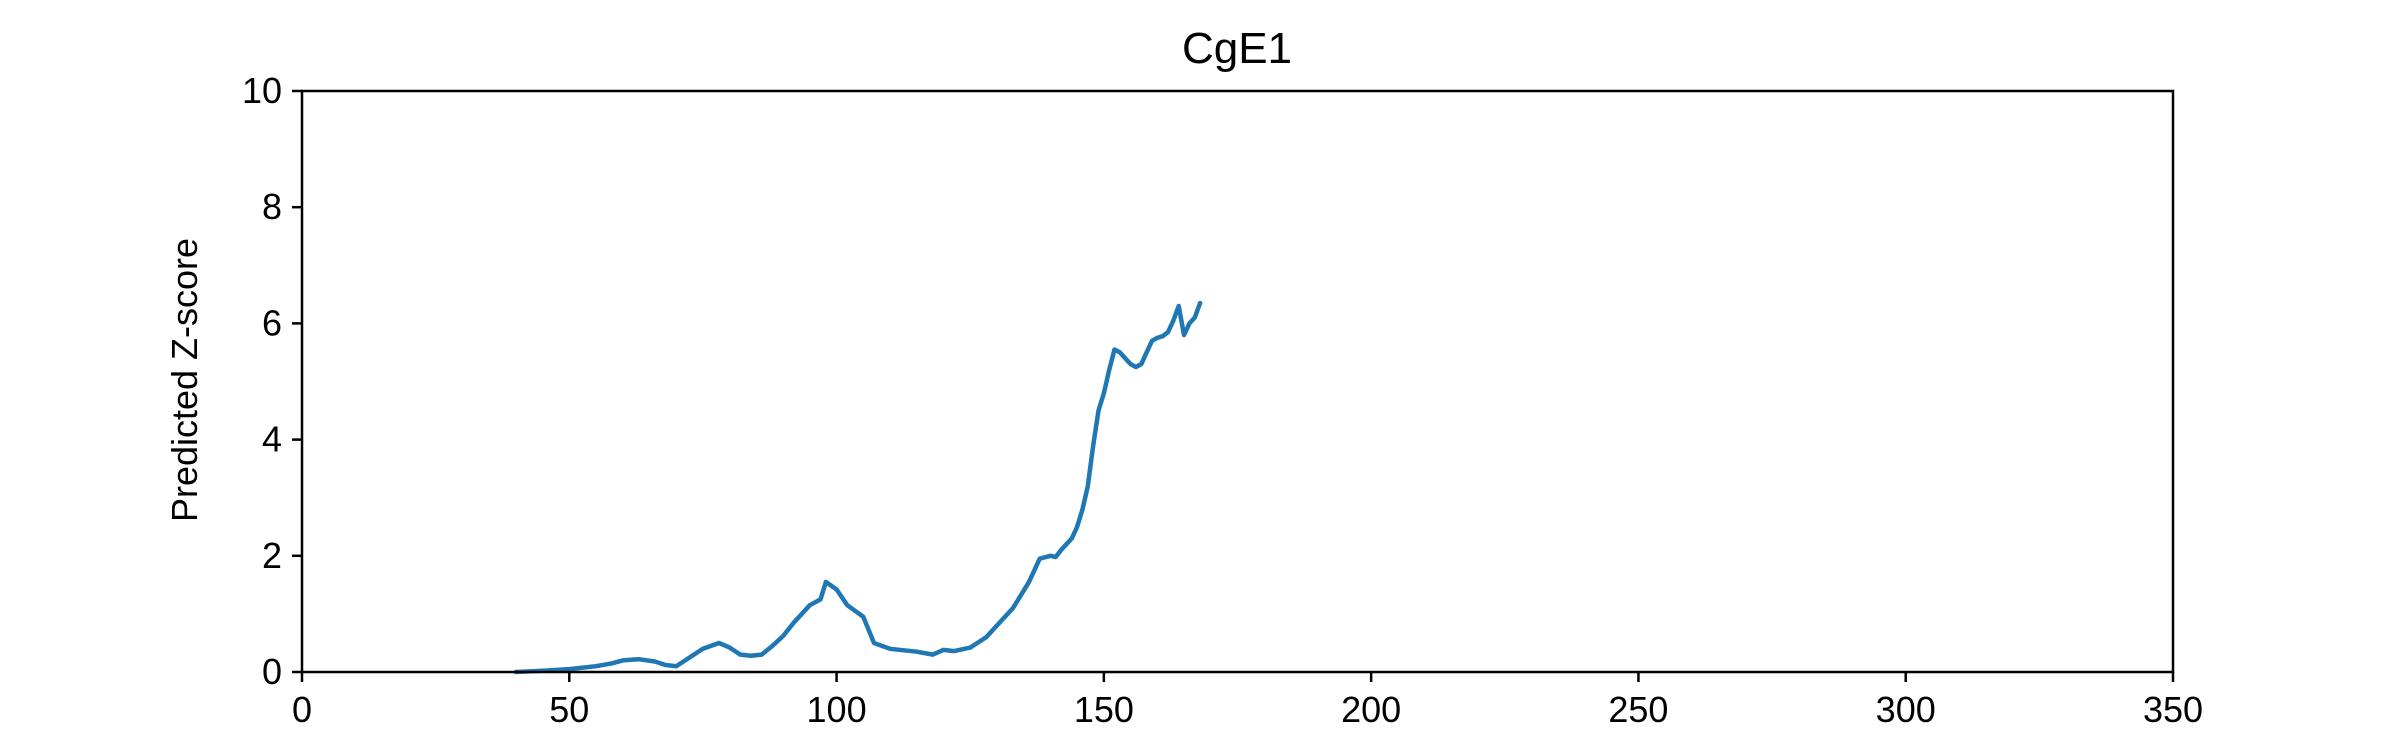 The height and width of the screenshot is (750, 2400). I want to click on x-tick-label: 0, so click(302, 709).